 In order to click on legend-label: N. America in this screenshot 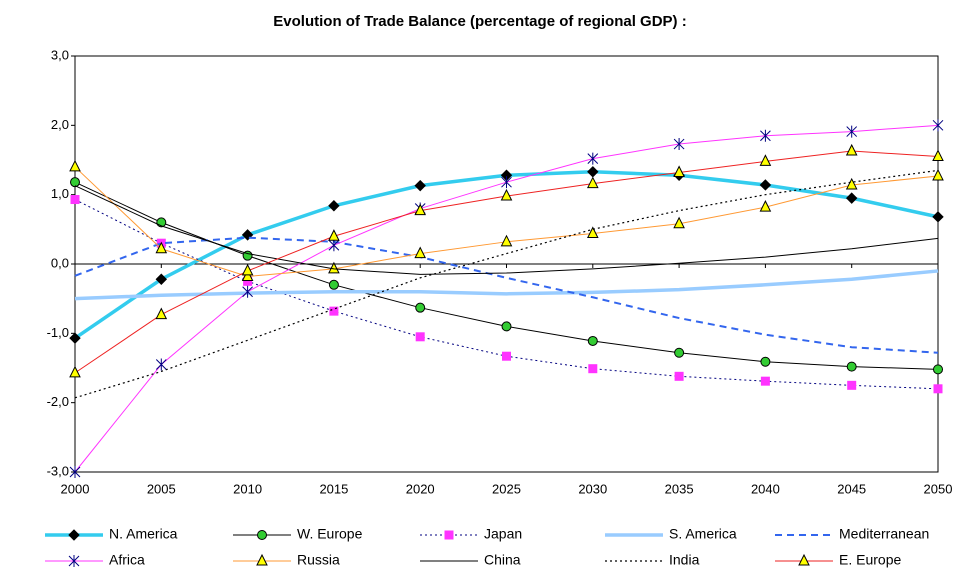, I will do `click(143, 534)`.